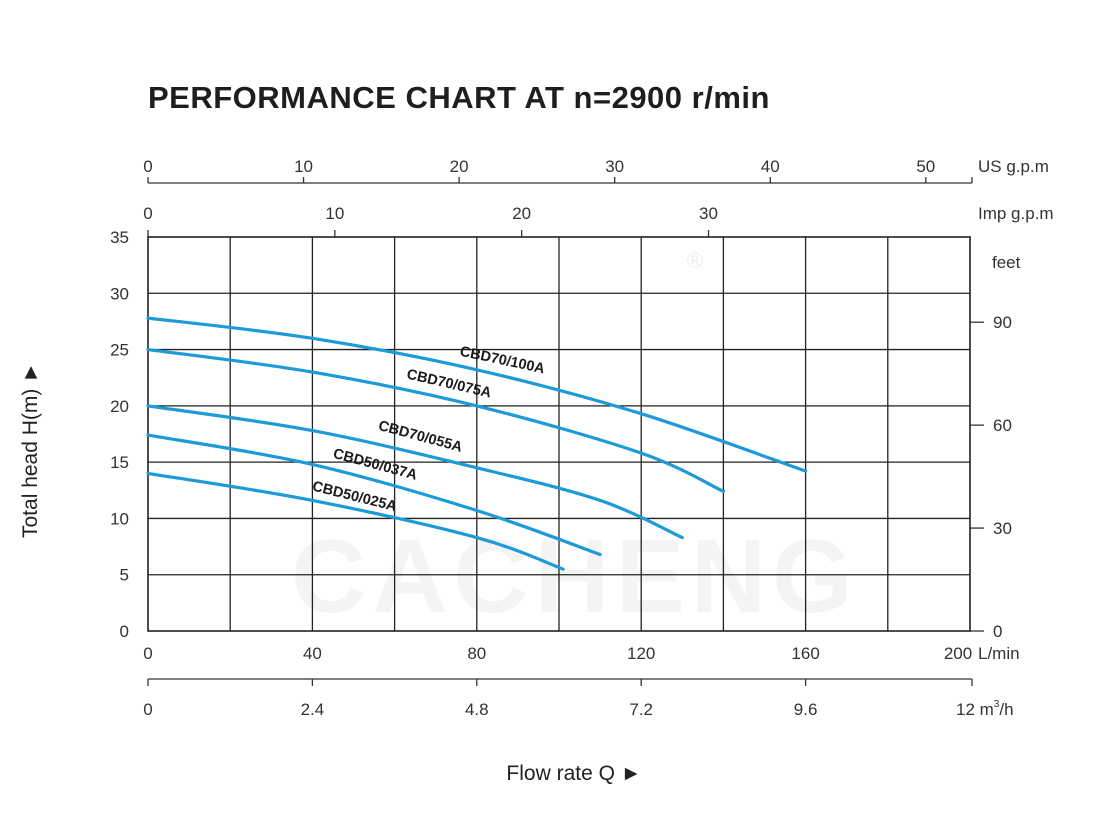 This screenshot has width=1120, height=820. I want to click on y-tick-label: 5, so click(124, 575).